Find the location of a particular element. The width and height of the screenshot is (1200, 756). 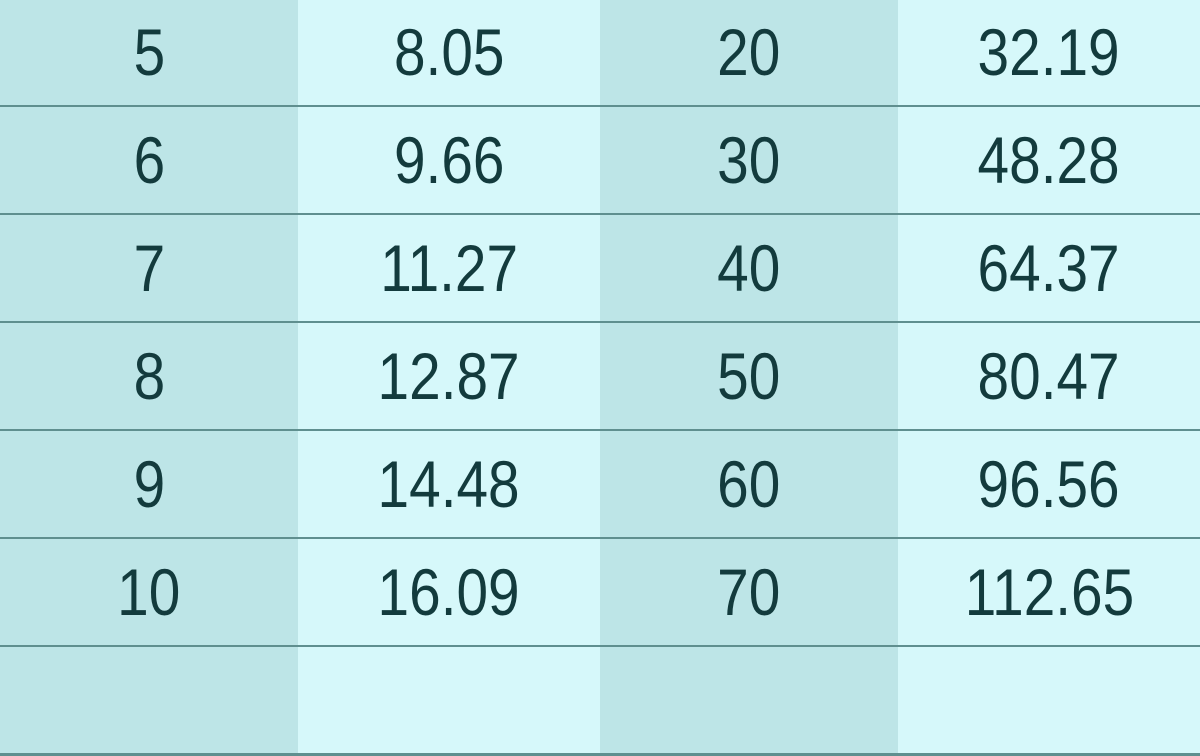

cell-value: 14.48 is located at coordinates (449, 484).